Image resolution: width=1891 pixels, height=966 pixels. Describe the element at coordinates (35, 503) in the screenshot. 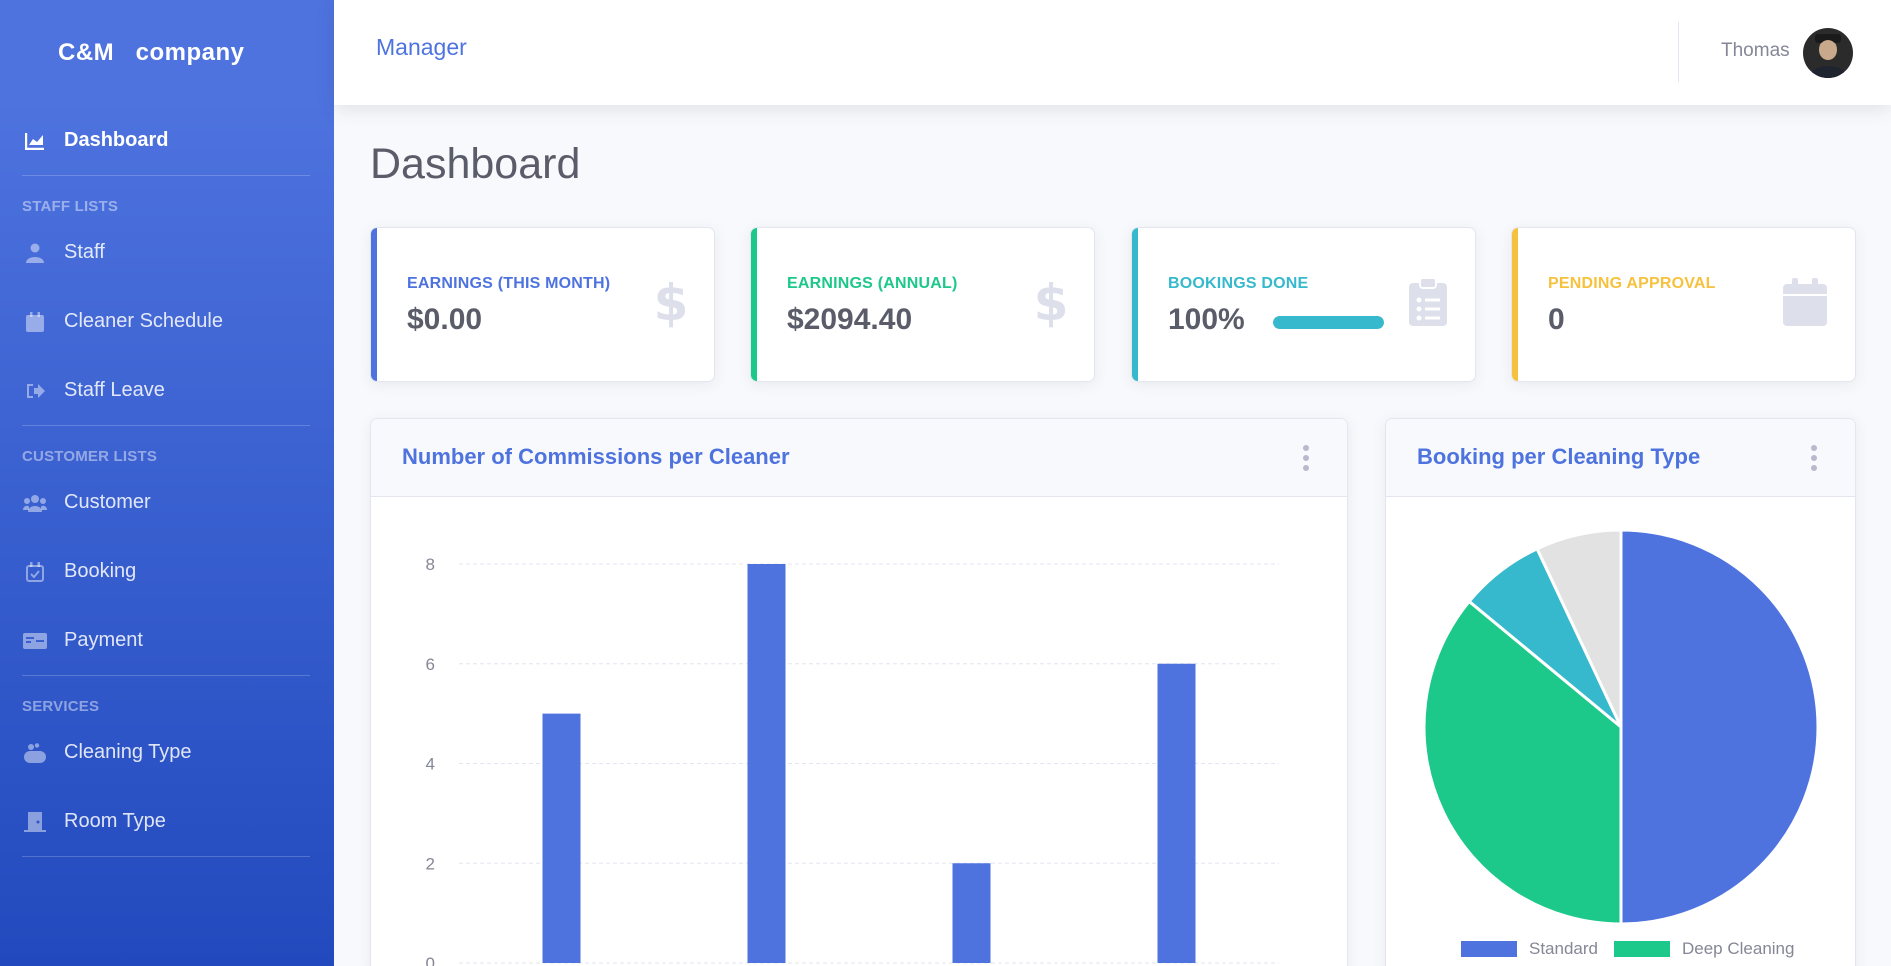

I see `users-icon` at that location.